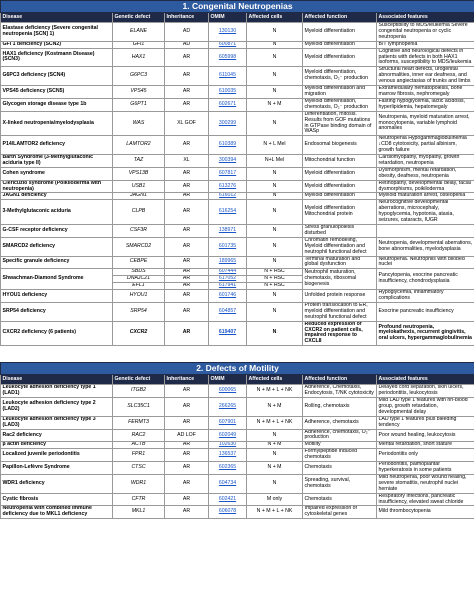 Image resolution: width=474 pixels, height=612 pixels. Describe the element at coordinates (56, 499) in the screenshot. I see `disease: Cystic fibrosis` at that location.